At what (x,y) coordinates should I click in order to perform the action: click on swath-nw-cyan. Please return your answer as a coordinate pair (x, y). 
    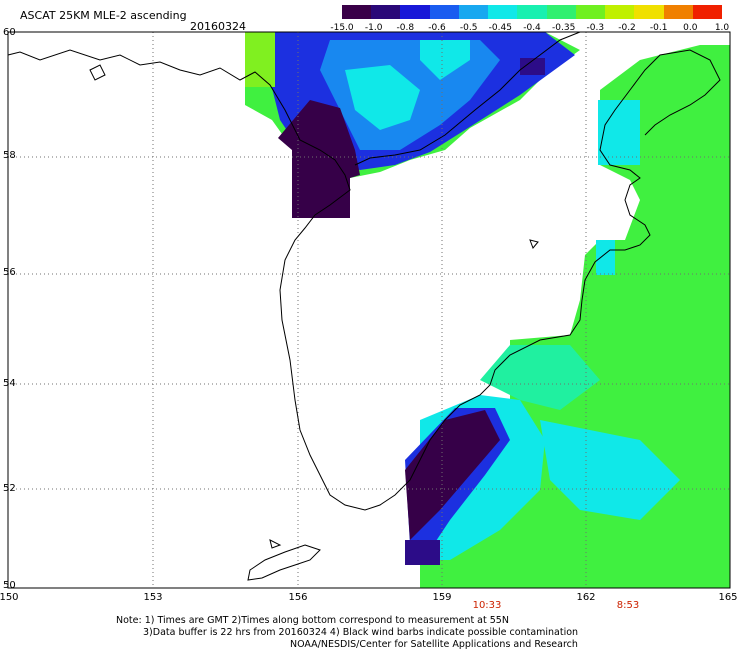
    Looking at the image, I should click on (382, 97).